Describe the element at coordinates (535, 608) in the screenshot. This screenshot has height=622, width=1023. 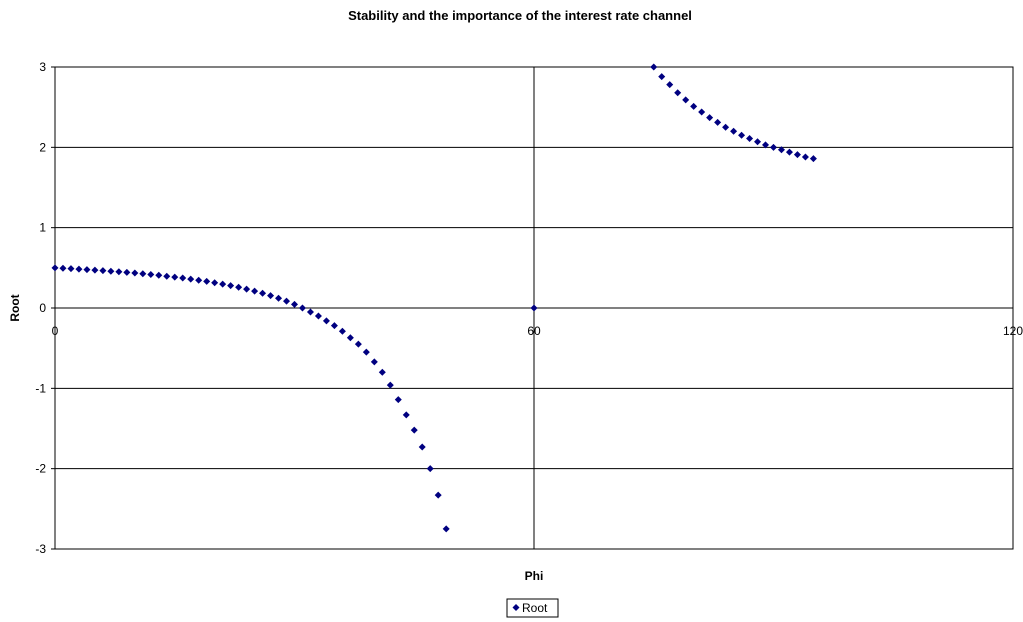
I see `legend-label: Root` at that location.